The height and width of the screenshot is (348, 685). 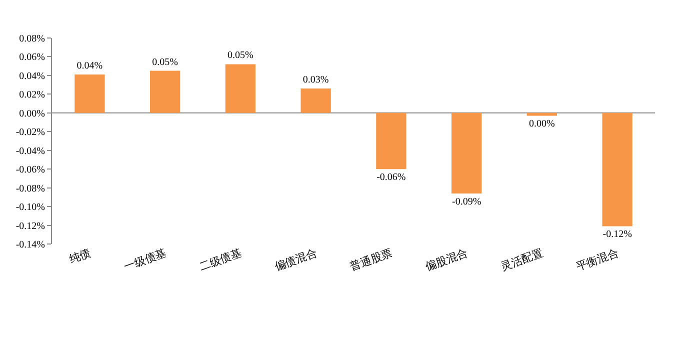 I want to click on y-tick-label: -0.10%, so click(x=30, y=208).